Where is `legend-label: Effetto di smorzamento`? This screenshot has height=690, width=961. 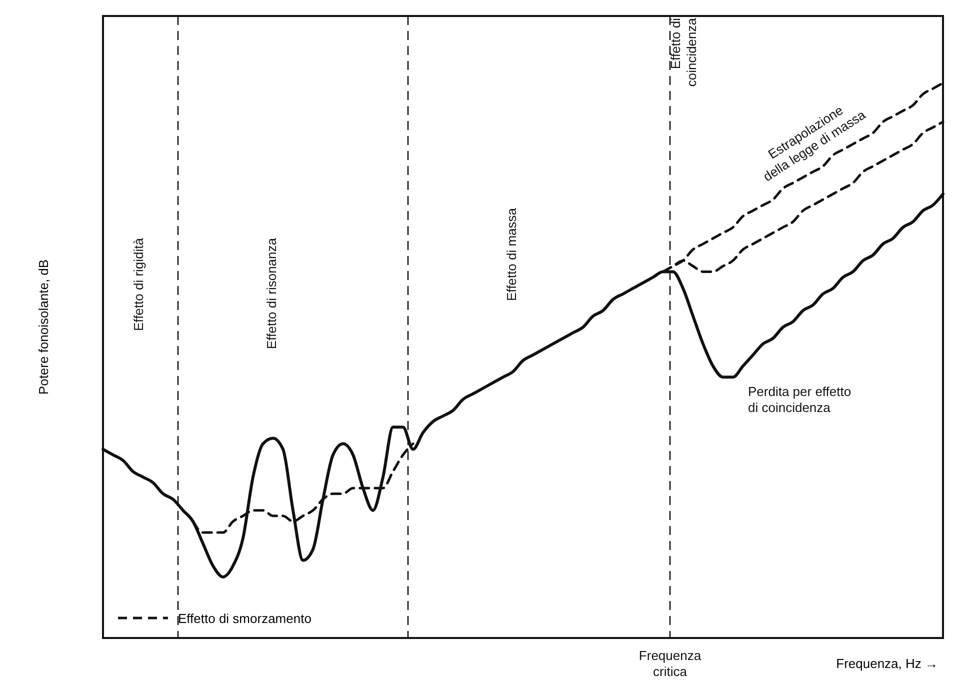 legend-label: Effetto di smorzamento is located at coordinates (245, 618).